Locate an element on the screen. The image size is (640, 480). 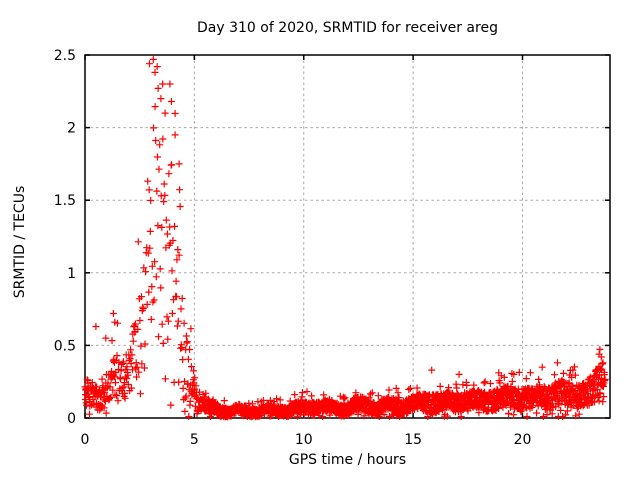
y-tick-label: 0.5 is located at coordinates (65, 346).